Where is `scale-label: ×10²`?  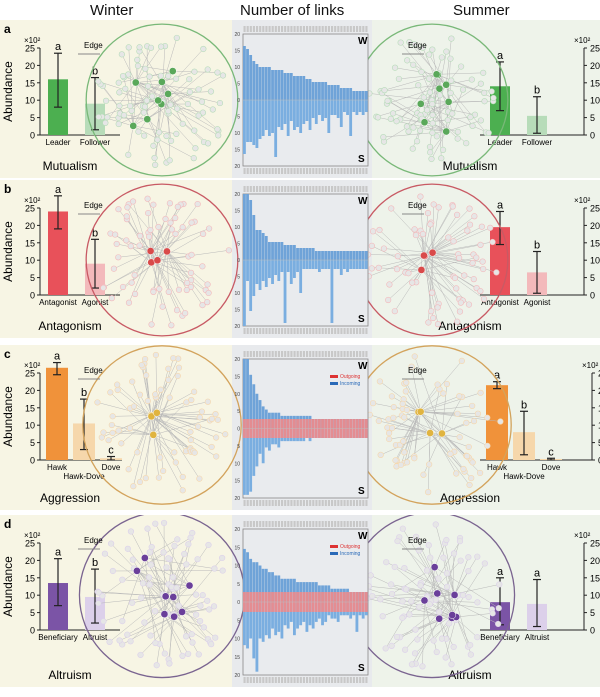 scale-label: ×10² is located at coordinates (582, 535).